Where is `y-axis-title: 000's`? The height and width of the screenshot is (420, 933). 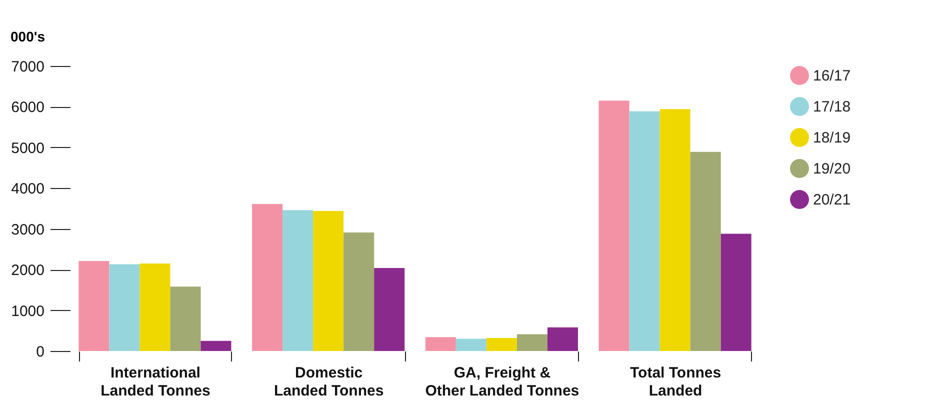
y-axis-title: 000's is located at coordinates (28, 36).